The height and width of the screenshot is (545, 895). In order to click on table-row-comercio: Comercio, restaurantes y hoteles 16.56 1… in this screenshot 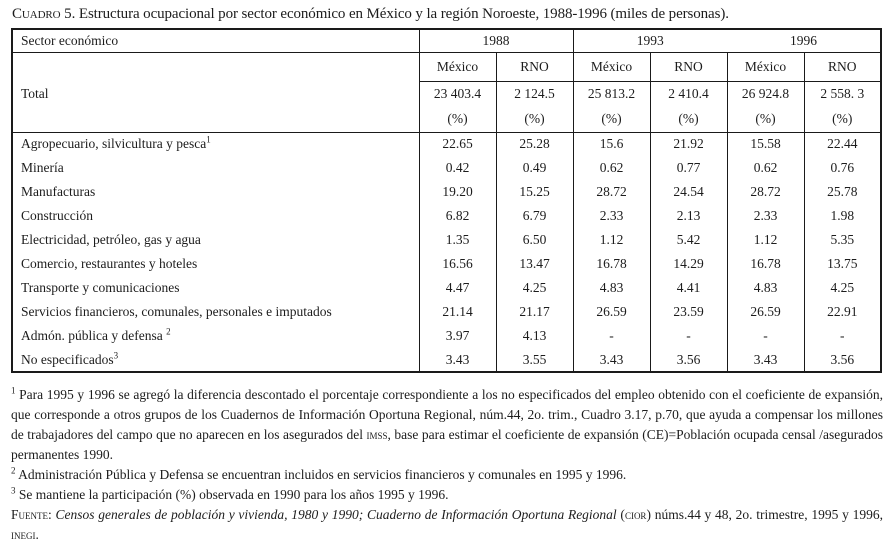, I will do `click(446, 264)`.